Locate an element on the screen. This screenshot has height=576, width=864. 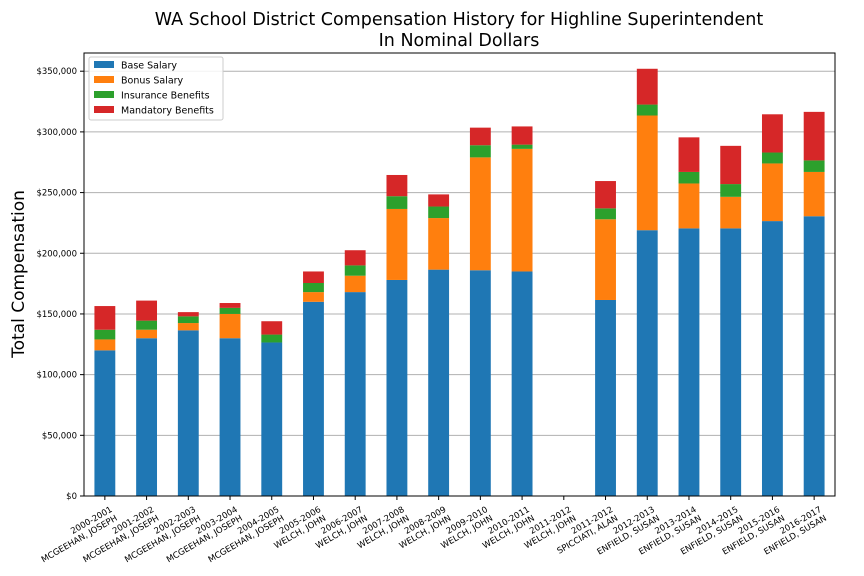
y-tick-label: $250,000 is located at coordinates (56, 194).